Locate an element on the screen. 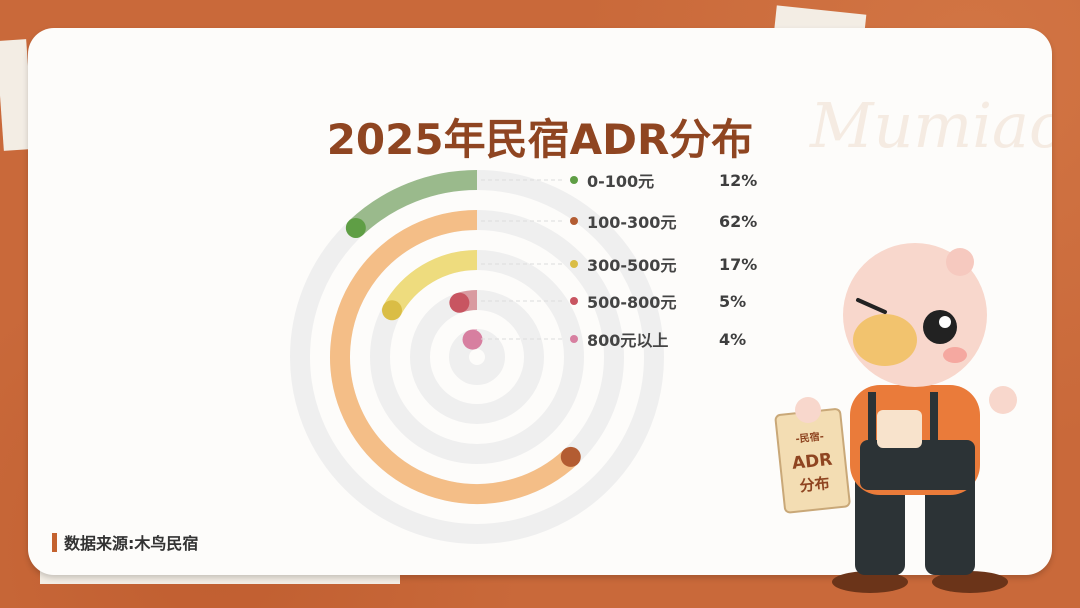  legend-item: 500-800元 5% is located at coordinates (658, 301).